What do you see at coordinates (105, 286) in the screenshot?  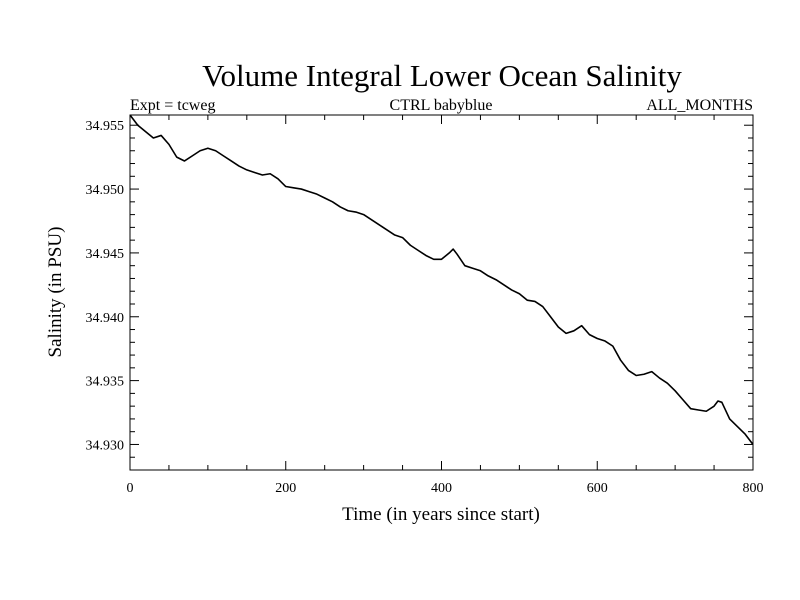 I see `y-tick-labels: 34.930 34.935 34.940 34.945 34.950 34.955` at bounding box center [105, 286].